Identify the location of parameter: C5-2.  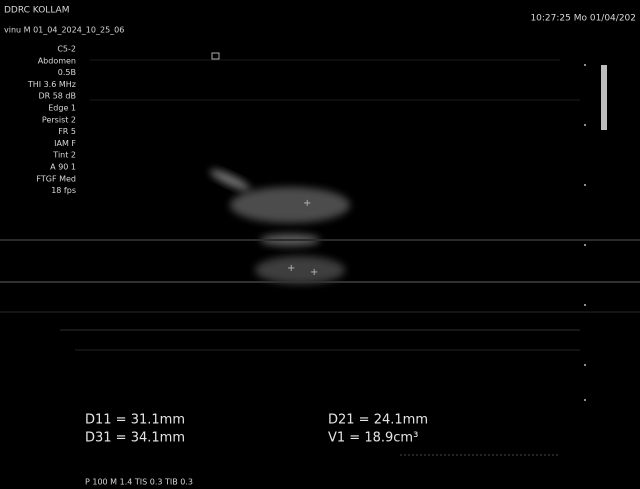
(66, 49).